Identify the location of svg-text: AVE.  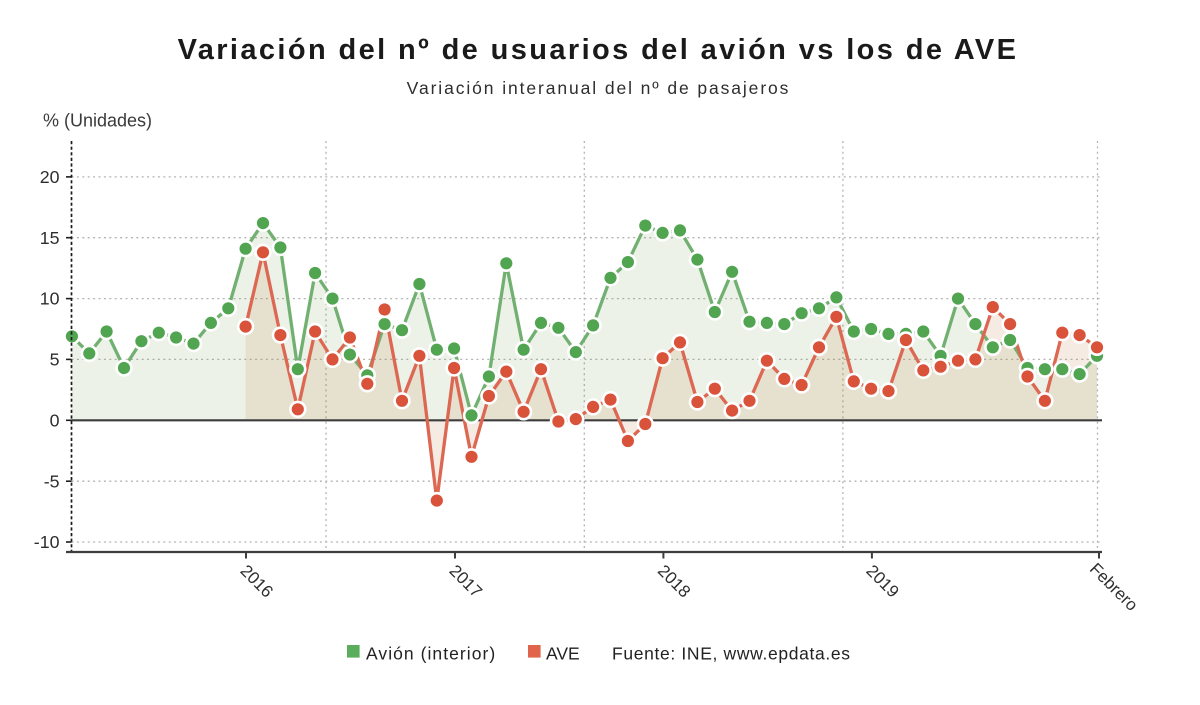
(563, 654).